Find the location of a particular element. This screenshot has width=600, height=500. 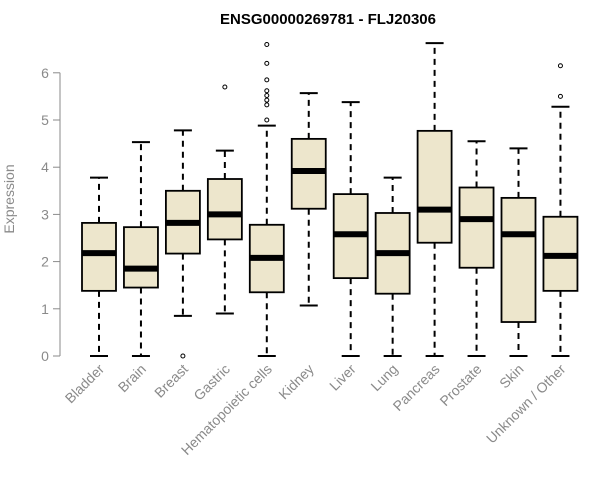

x-category-label: Prostate is located at coordinates (460, 385).